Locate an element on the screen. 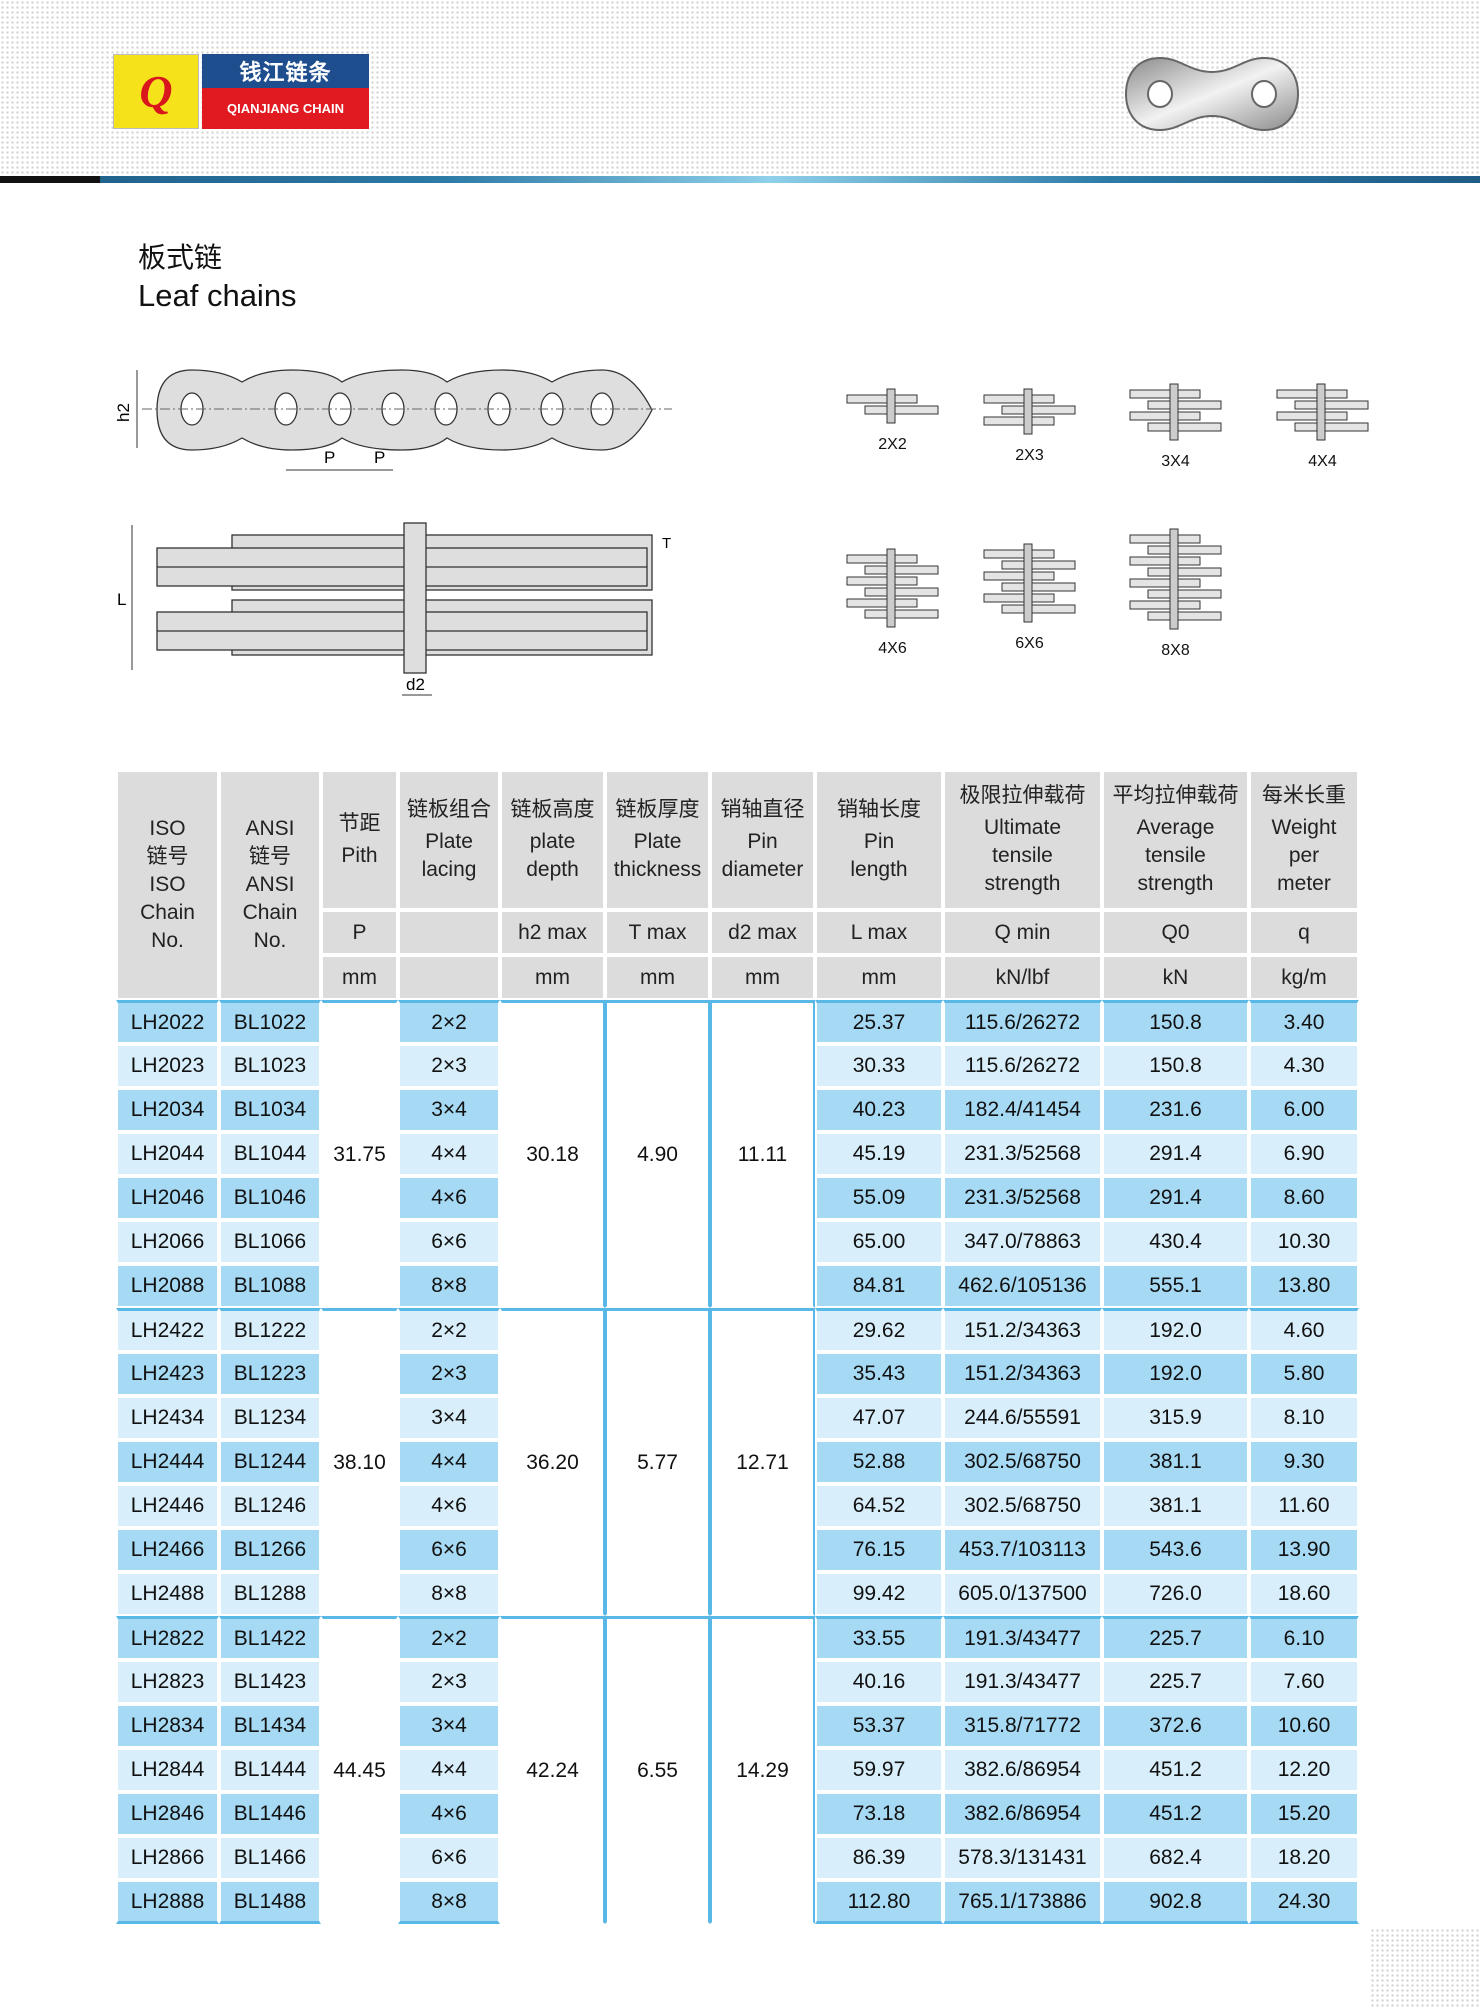 Image resolution: width=1480 pixels, height=2008 pixels. table-row: LH2023 BL1023 2×3 30.33 115.6/26272 150.8 4.30 is located at coordinates (737, 1066).